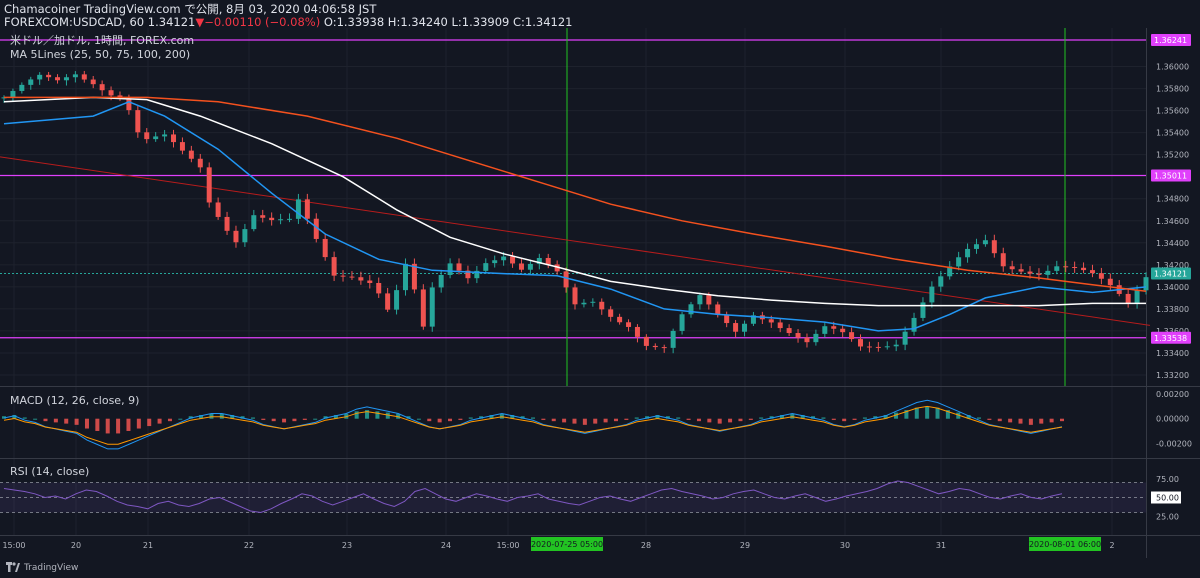  I want to click on time-tick-label: 30, so click(845, 545).